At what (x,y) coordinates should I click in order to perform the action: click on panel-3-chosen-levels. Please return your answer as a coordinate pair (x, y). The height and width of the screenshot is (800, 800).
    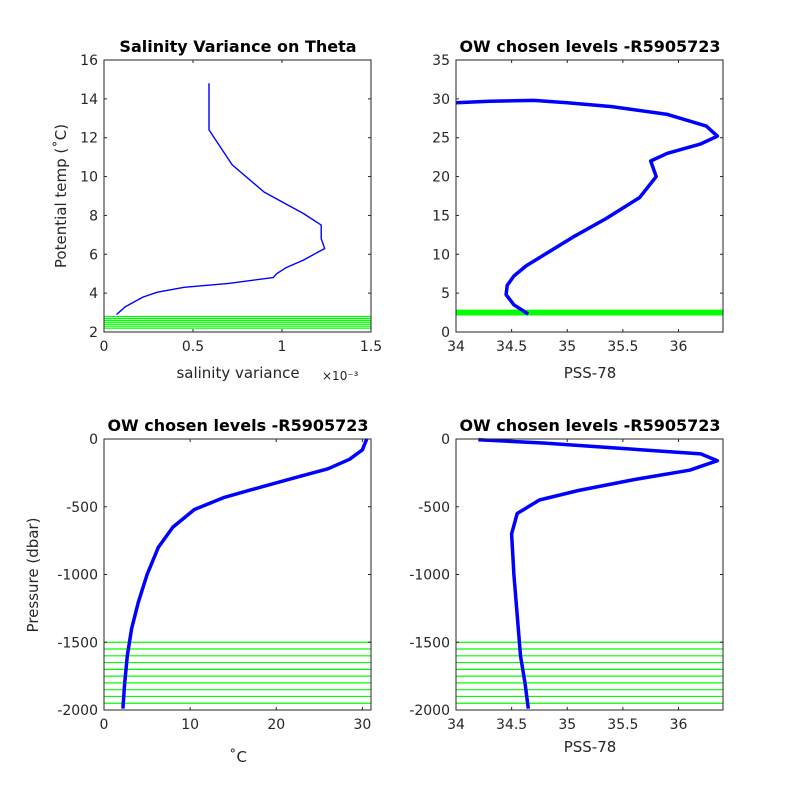
    Looking at the image, I should click on (237, 672).